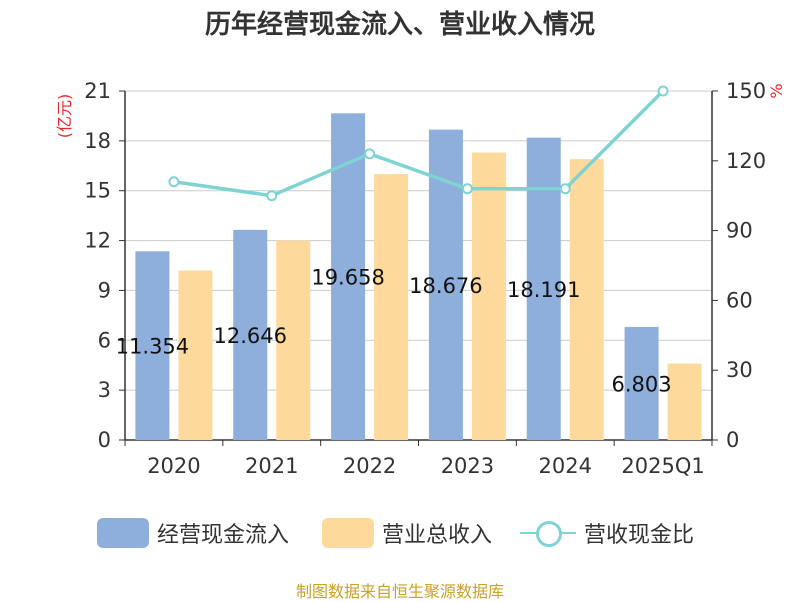 The width and height of the screenshot is (800, 602). I want to click on legend-swatch-operating-cash-inflow, so click(123, 533).